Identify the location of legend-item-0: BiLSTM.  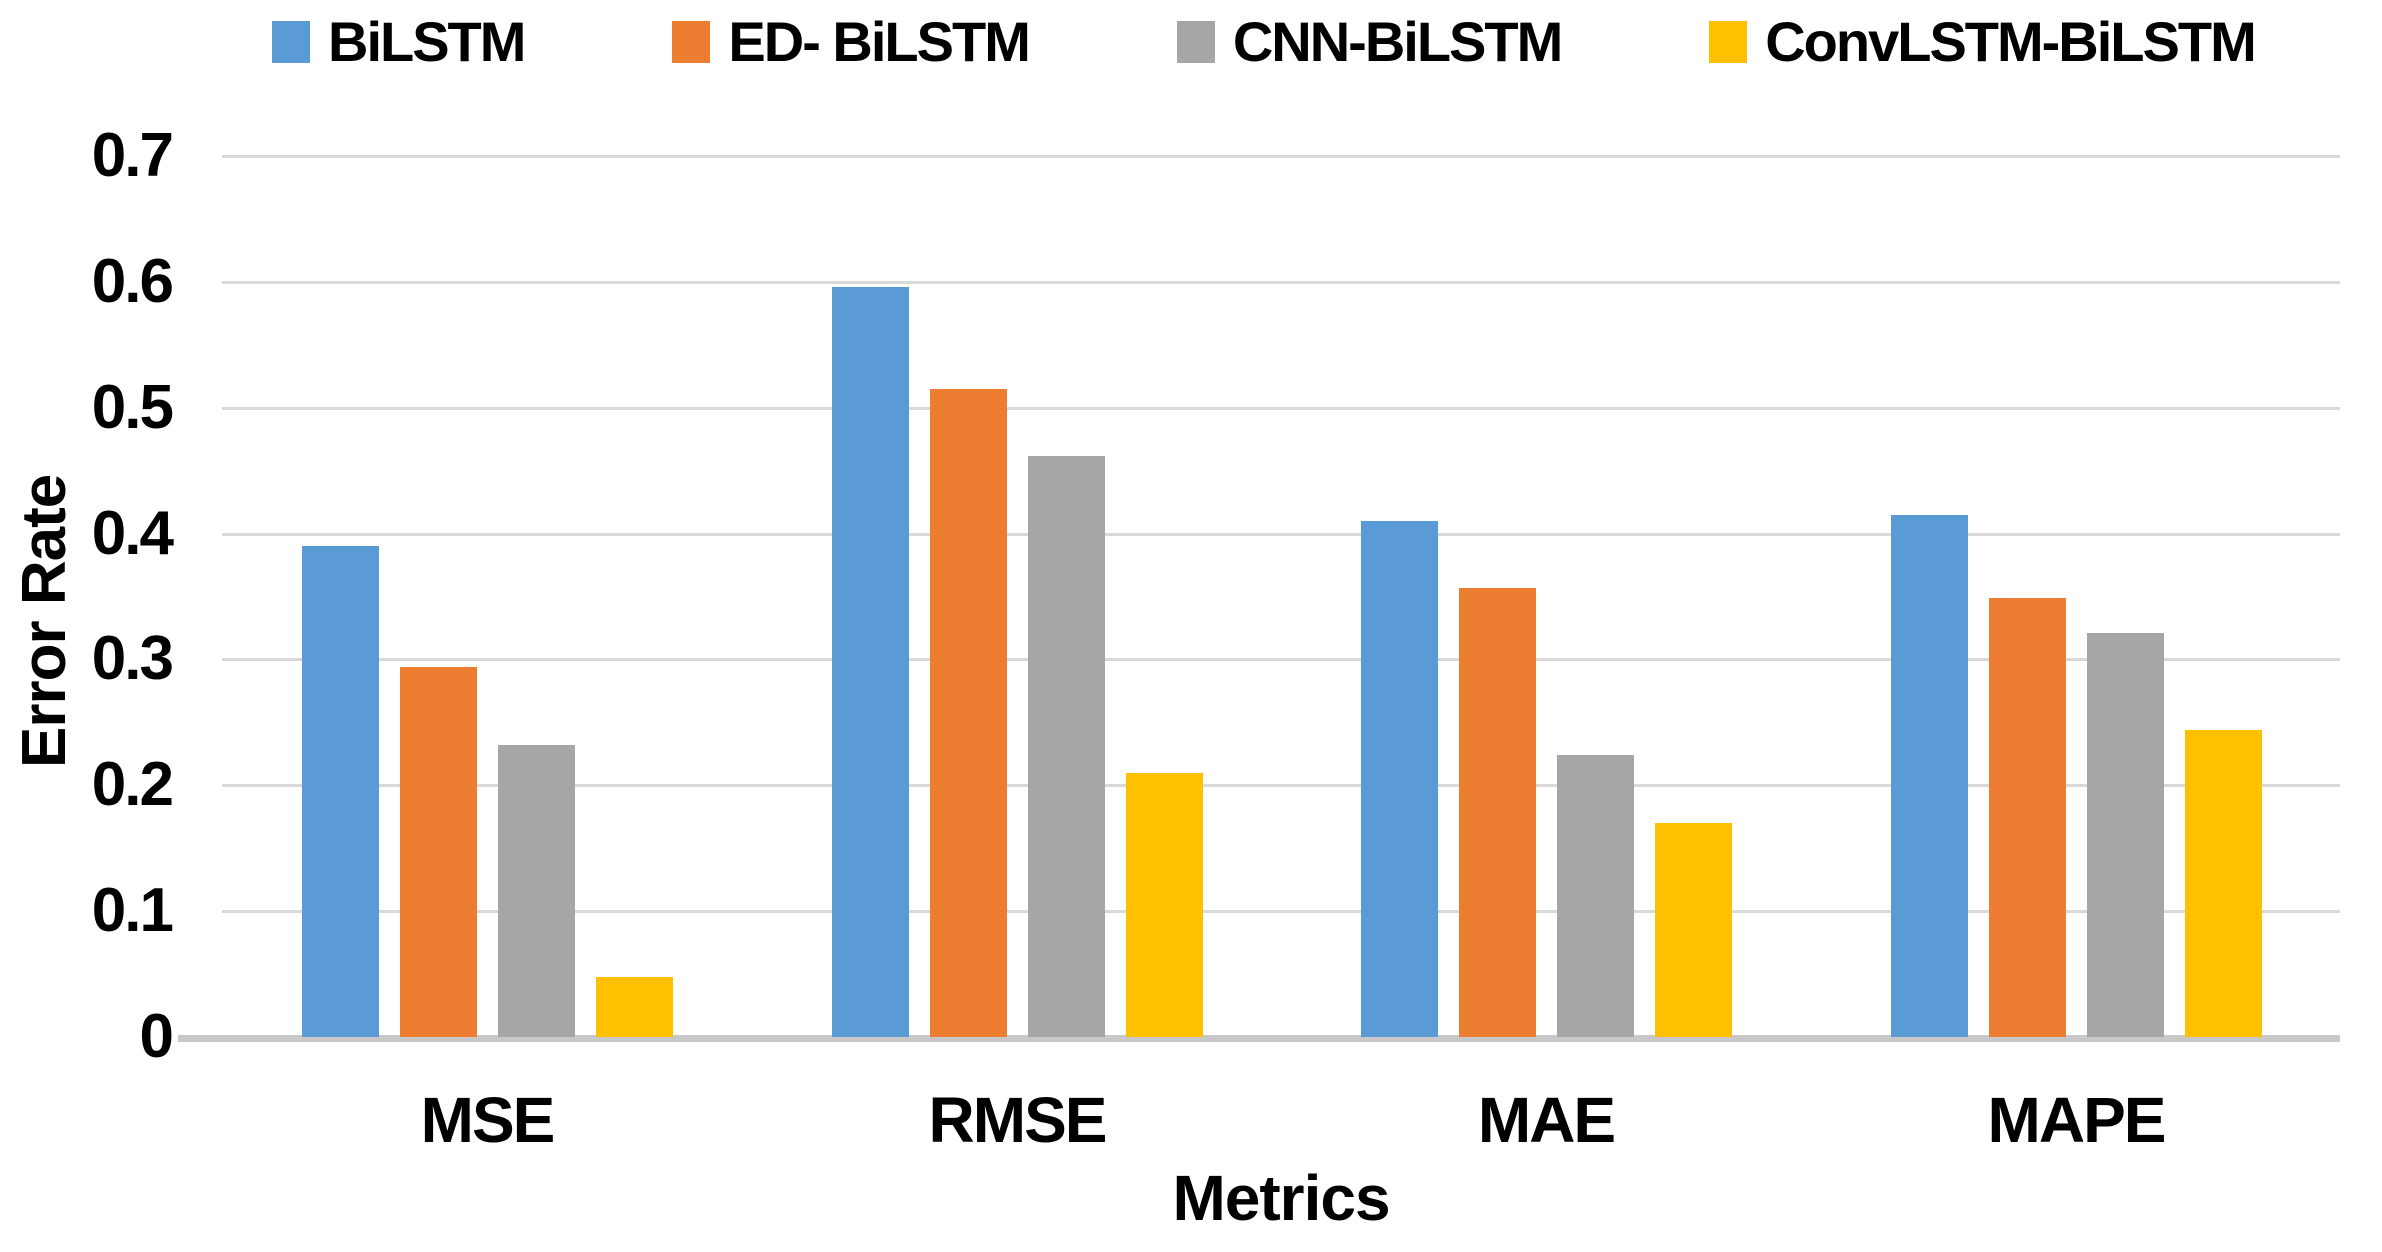
(399, 41).